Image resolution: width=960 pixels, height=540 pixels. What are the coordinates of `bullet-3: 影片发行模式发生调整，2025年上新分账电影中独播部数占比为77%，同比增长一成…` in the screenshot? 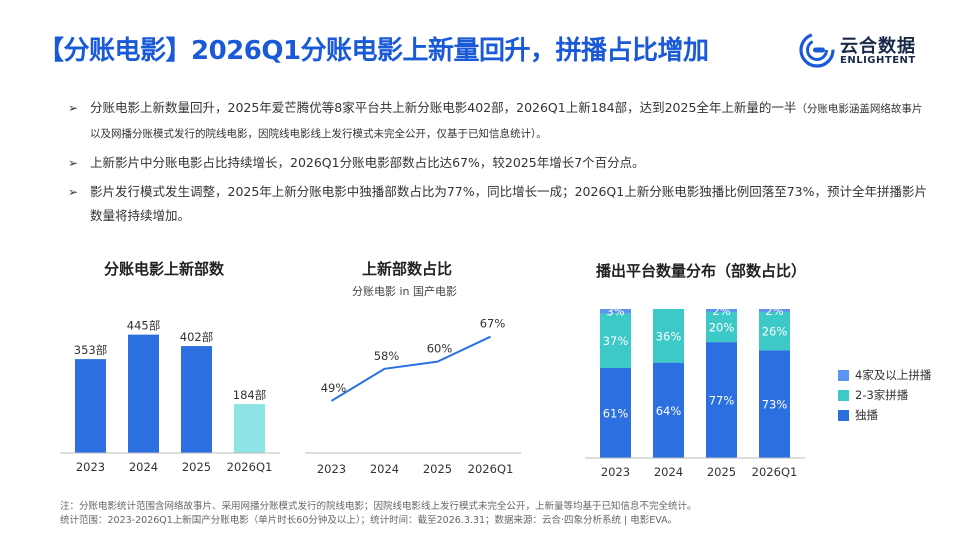 It's located at (498, 204).